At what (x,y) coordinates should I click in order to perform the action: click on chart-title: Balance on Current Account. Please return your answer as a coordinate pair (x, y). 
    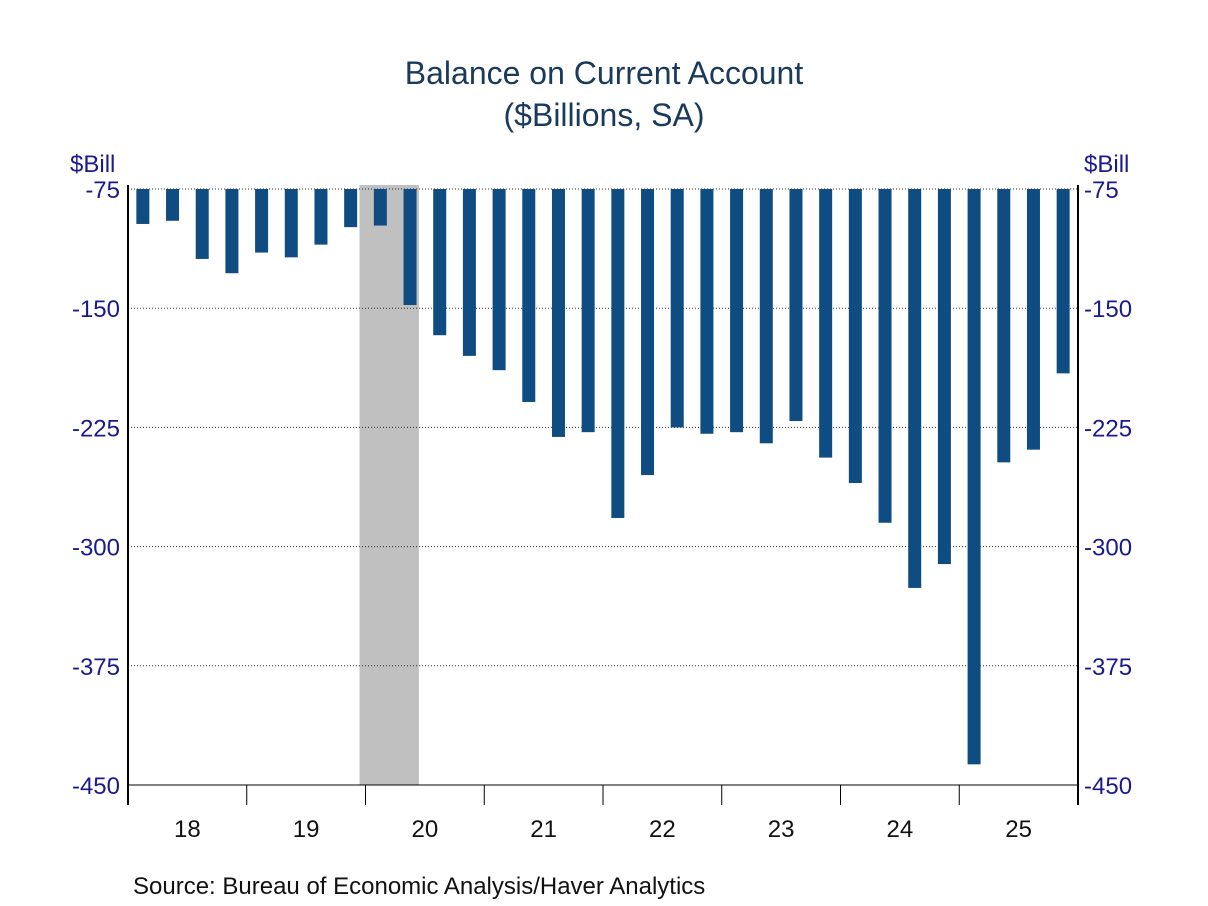
    Looking at the image, I should click on (604, 73).